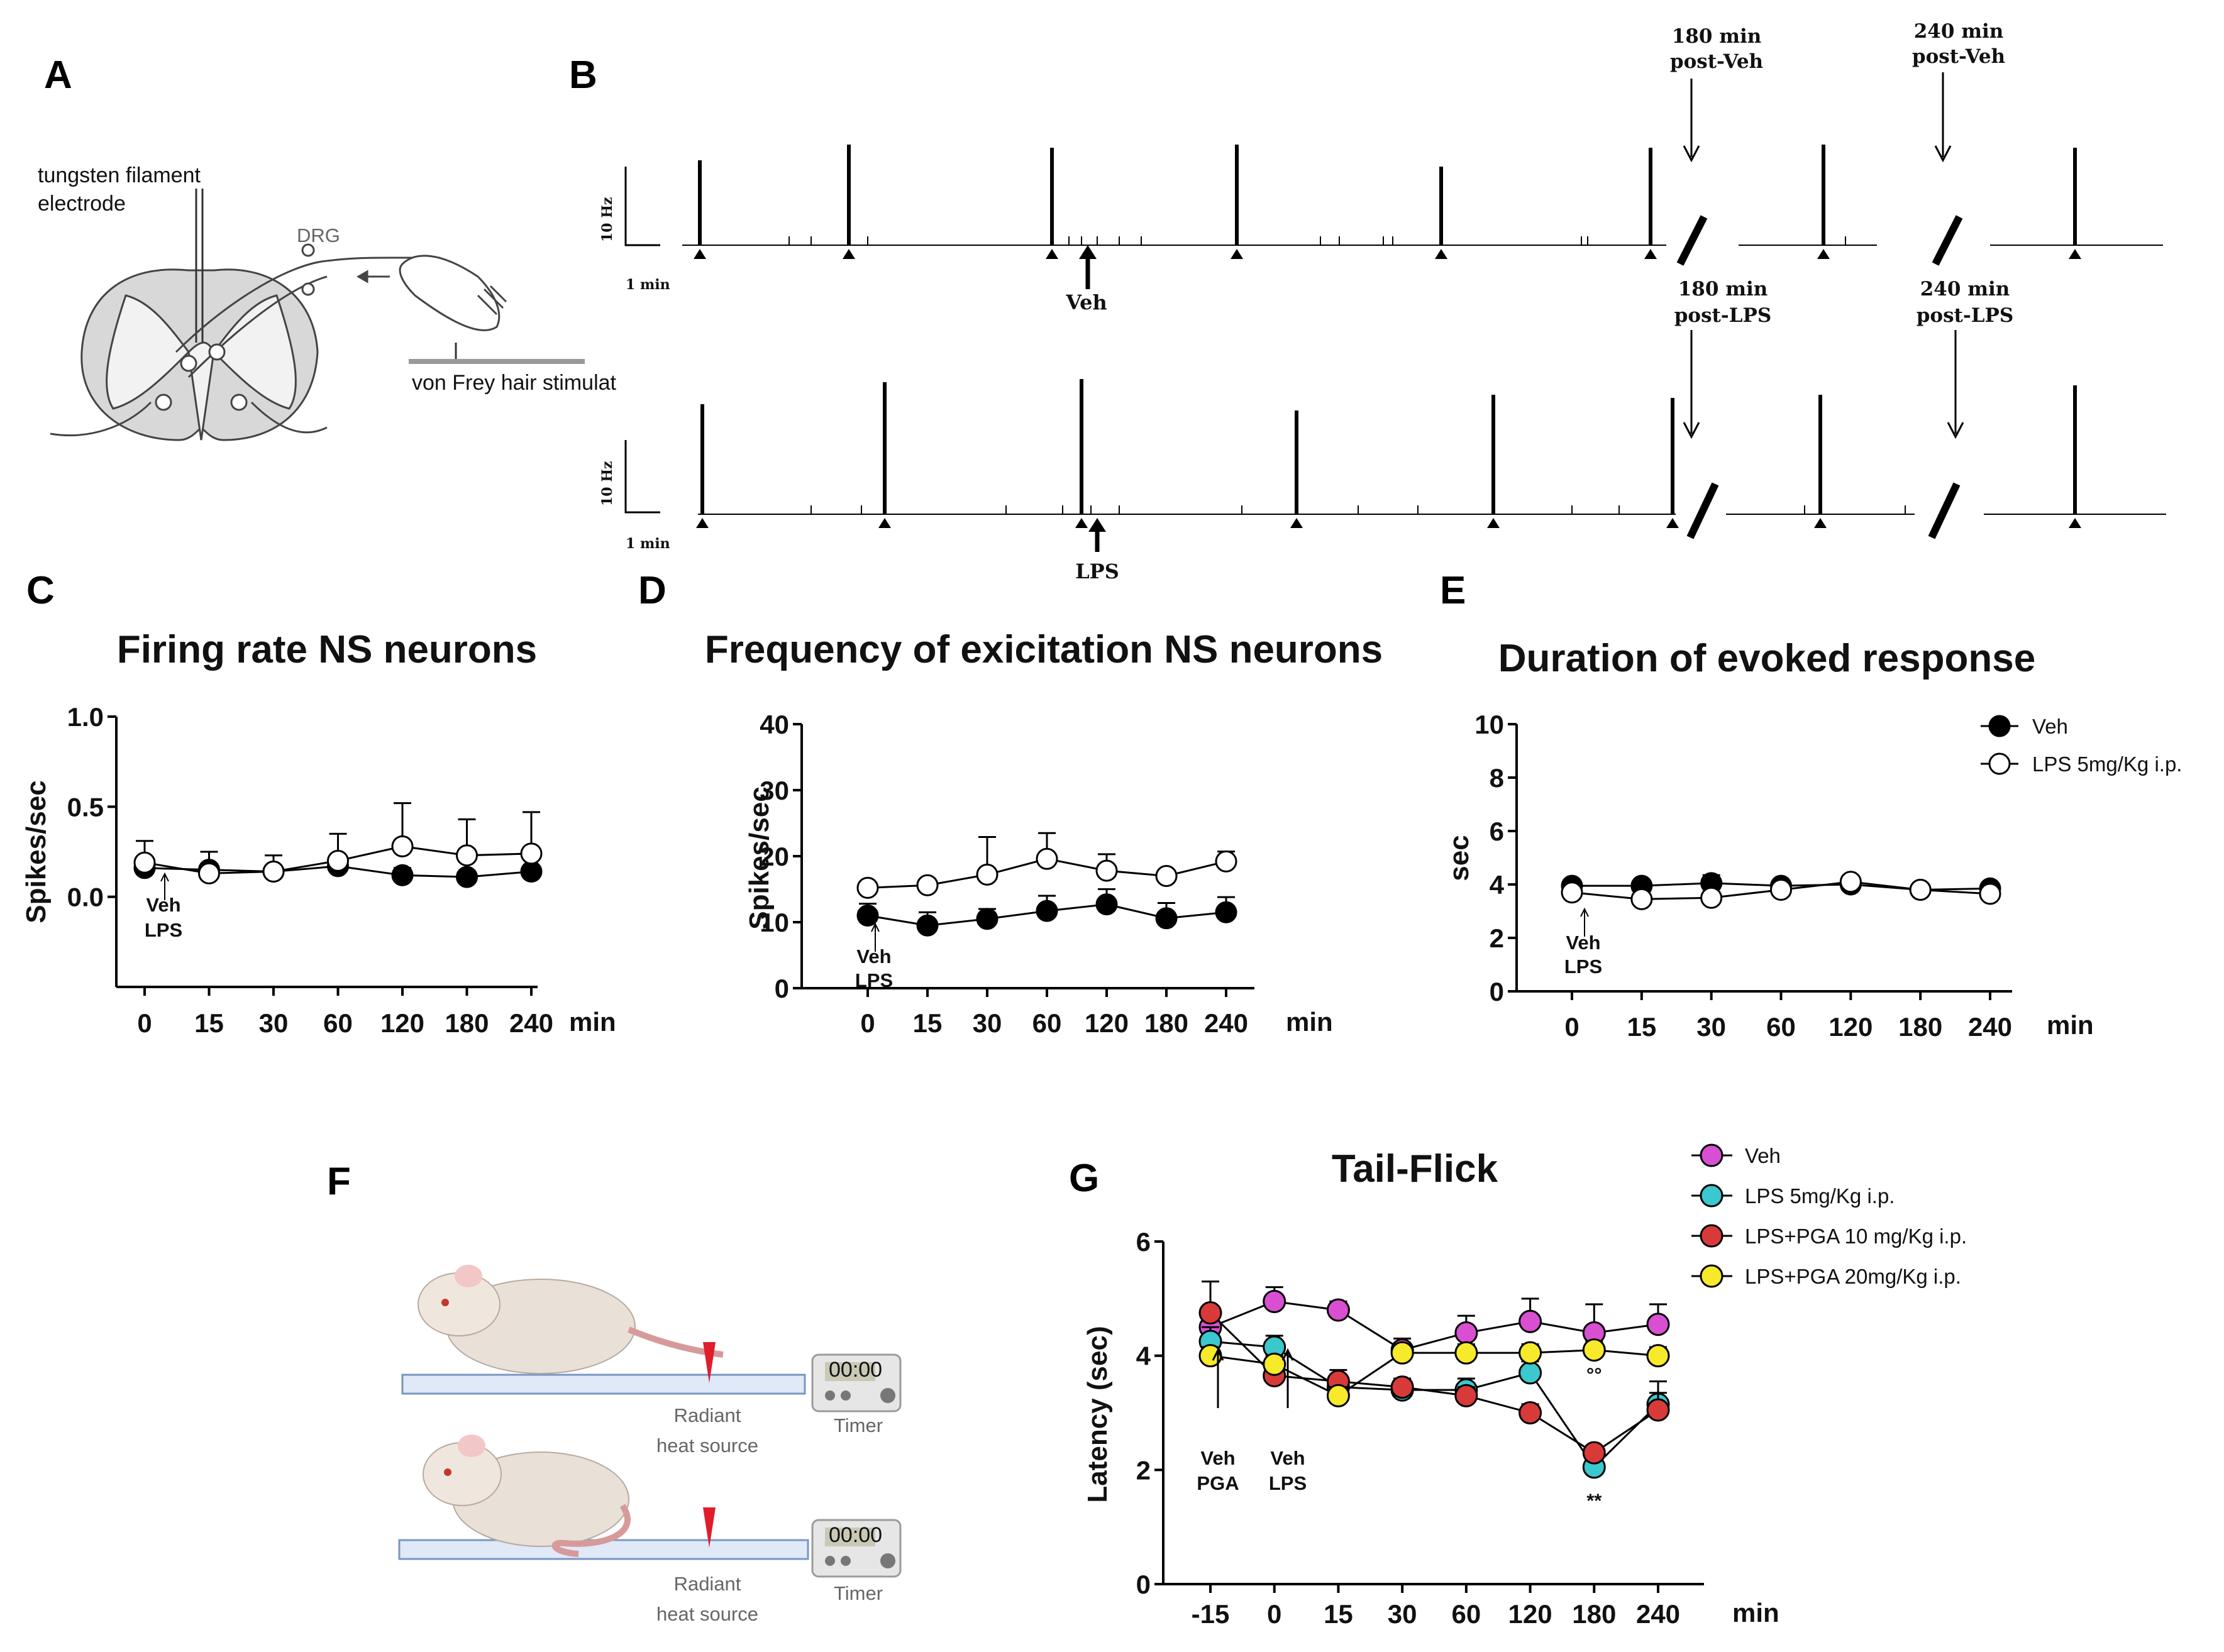 The height and width of the screenshot is (1652, 2224). I want to click on scale-bars, so click(642, 340).